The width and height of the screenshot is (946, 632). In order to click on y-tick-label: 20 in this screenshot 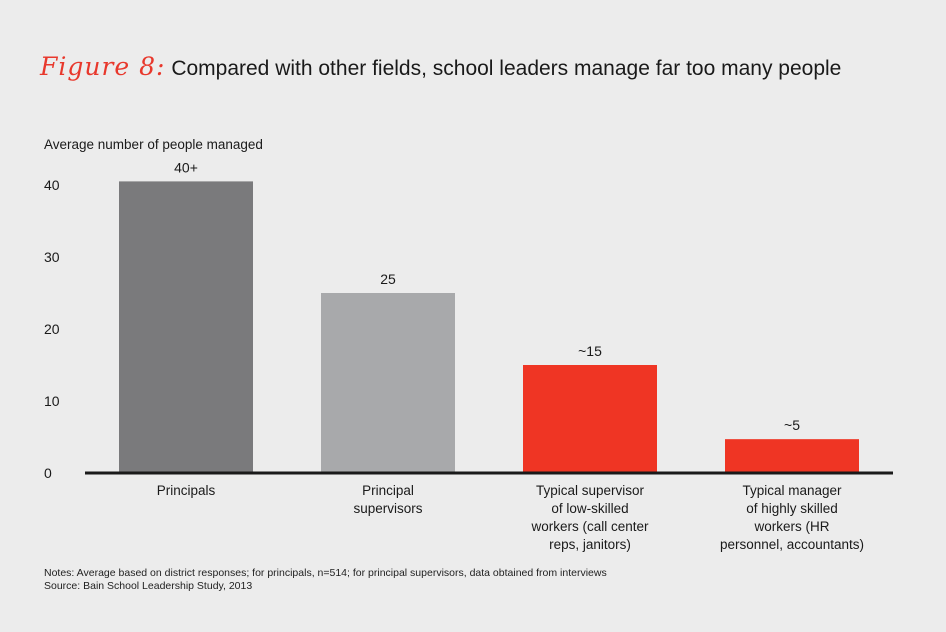, I will do `click(52, 329)`.